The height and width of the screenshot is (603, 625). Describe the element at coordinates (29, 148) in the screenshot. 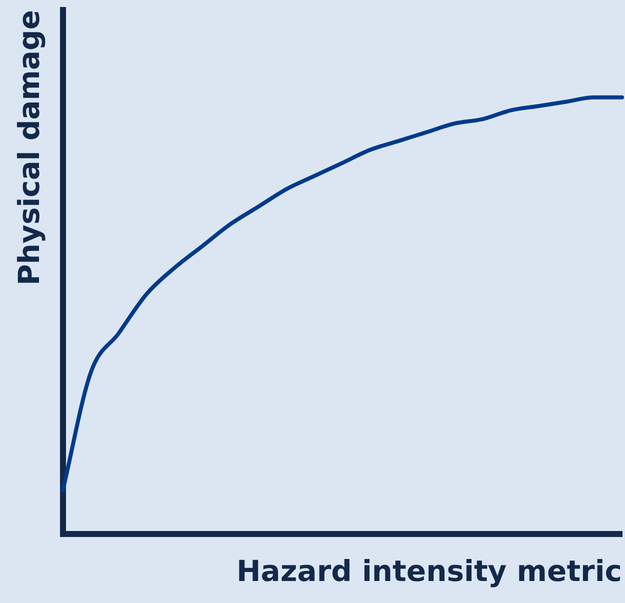

I see `y-axis-title: Physical damage` at that location.